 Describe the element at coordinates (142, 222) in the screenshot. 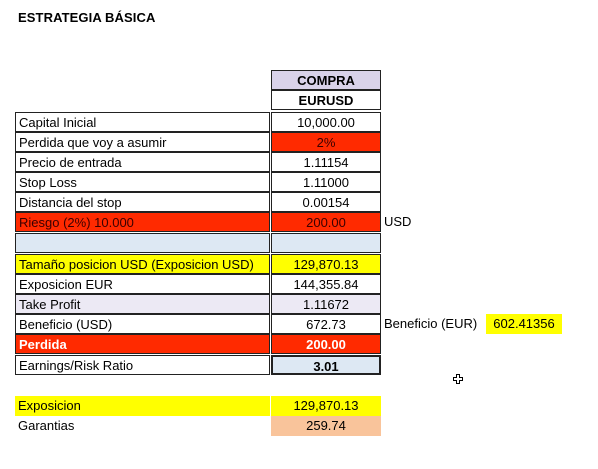

I see `label-riesgo: Riesgo (2%) 10.000` at that location.